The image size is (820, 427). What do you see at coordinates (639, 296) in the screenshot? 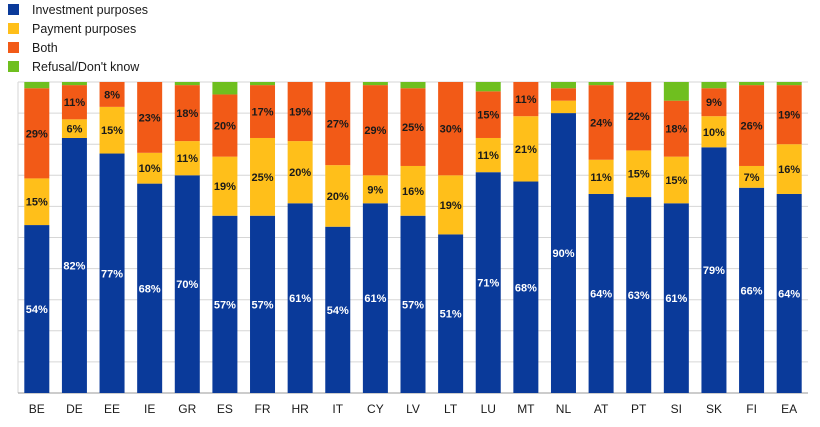
I see `data-label: 63%` at bounding box center [639, 296].